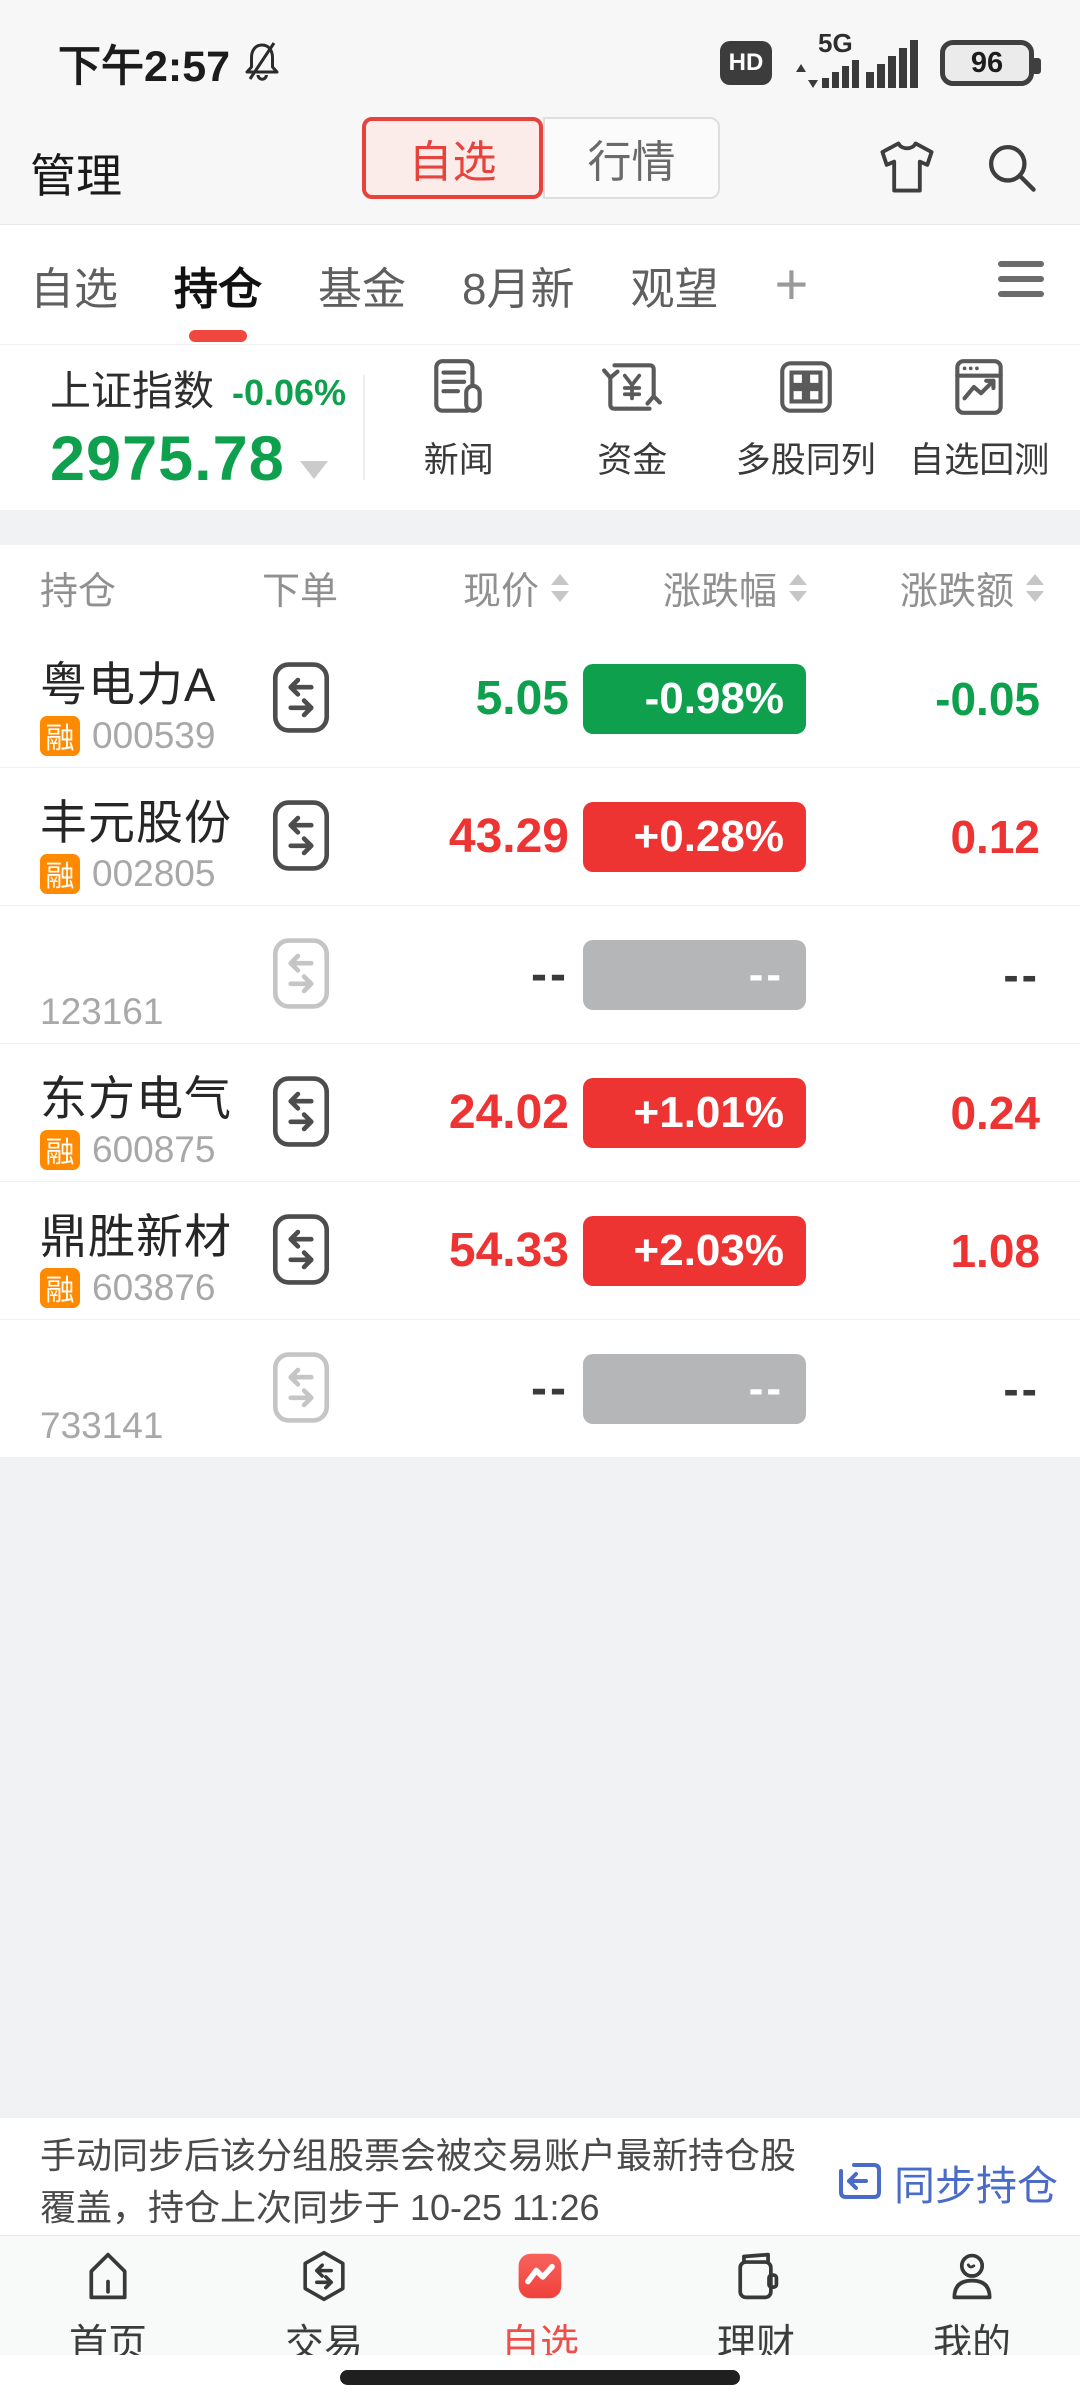 This screenshot has height=2400, width=1080. What do you see at coordinates (735, 587) in the screenshot?
I see `column-header-change-percent: 涨跌幅` at bounding box center [735, 587].